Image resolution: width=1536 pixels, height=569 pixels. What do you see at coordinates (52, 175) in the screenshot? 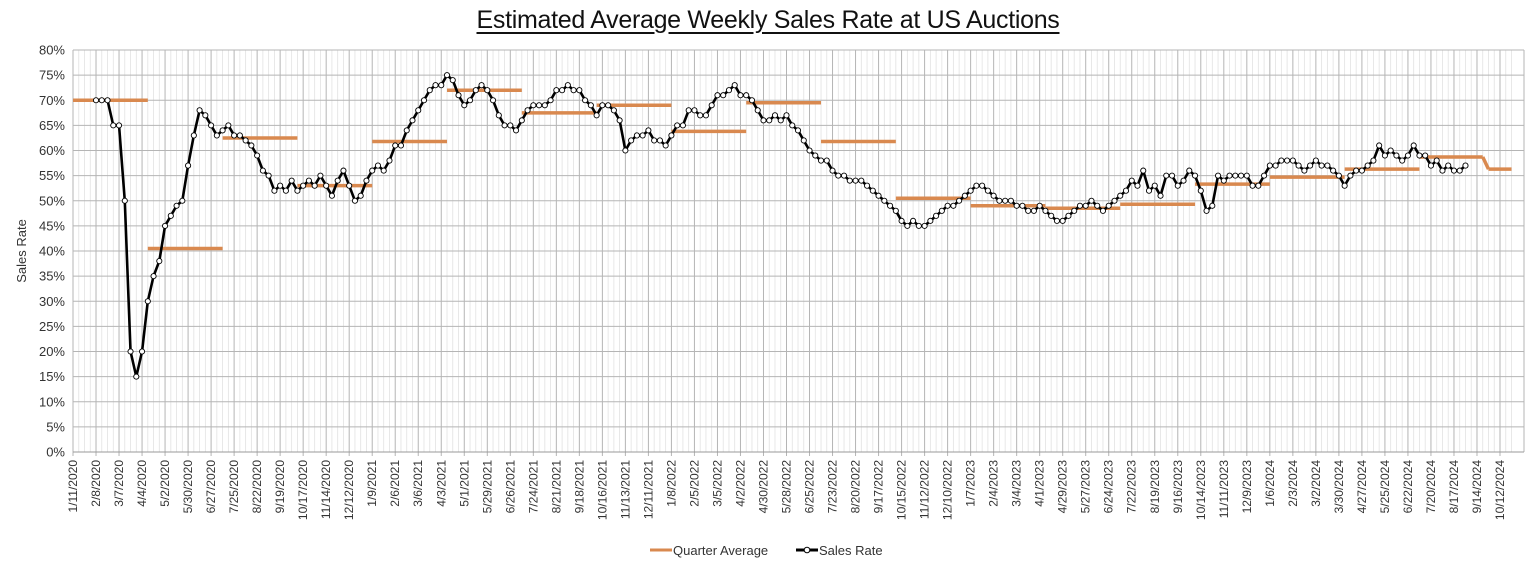
I see `y-tick-label: 55%` at bounding box center [52, 175].